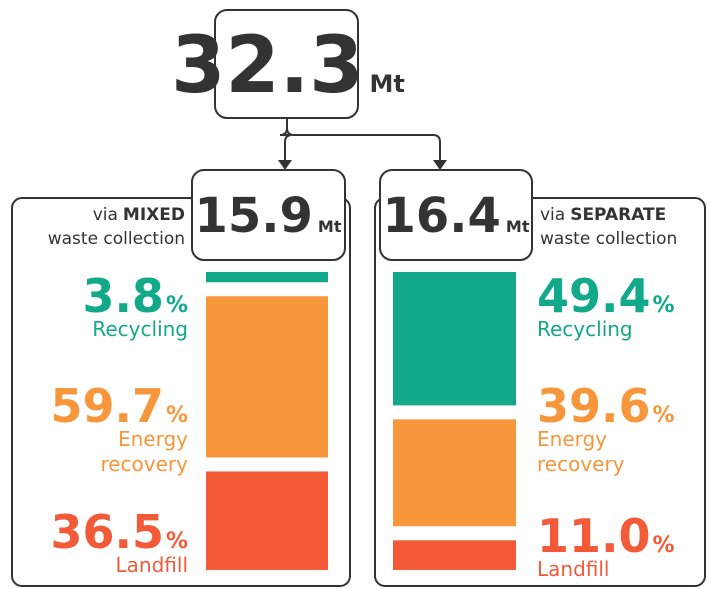 The image size is (709, 589). I want to click on split-arrows, so click(360, 140).